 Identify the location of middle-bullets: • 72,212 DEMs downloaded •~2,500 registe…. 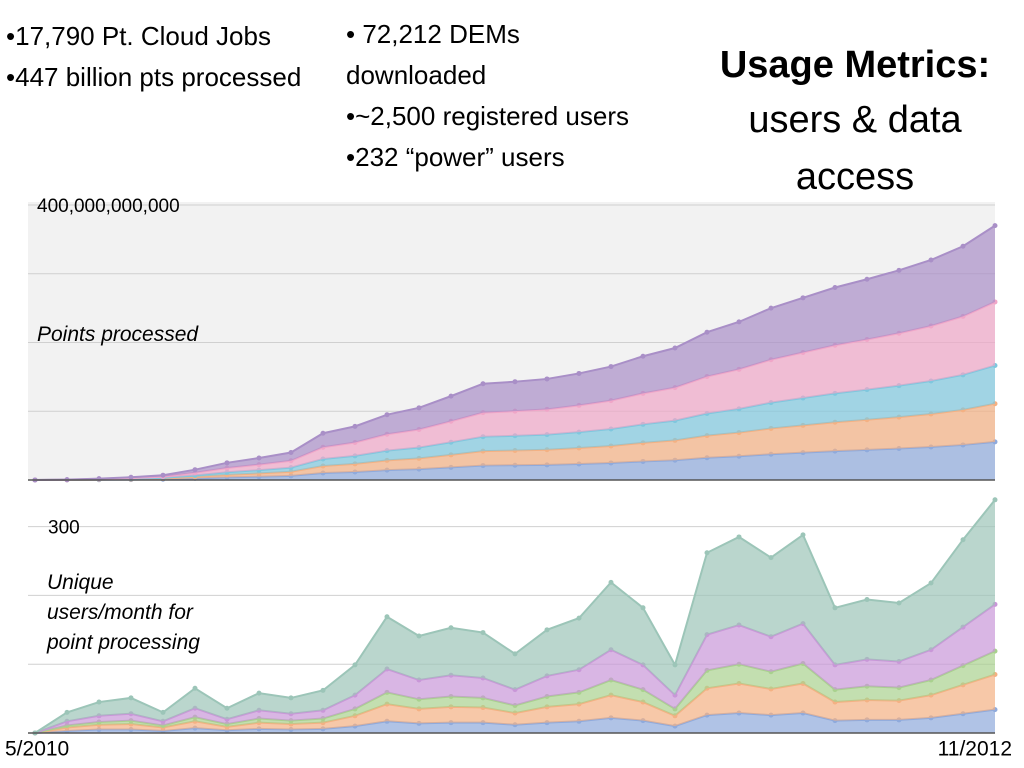
(518, 96).